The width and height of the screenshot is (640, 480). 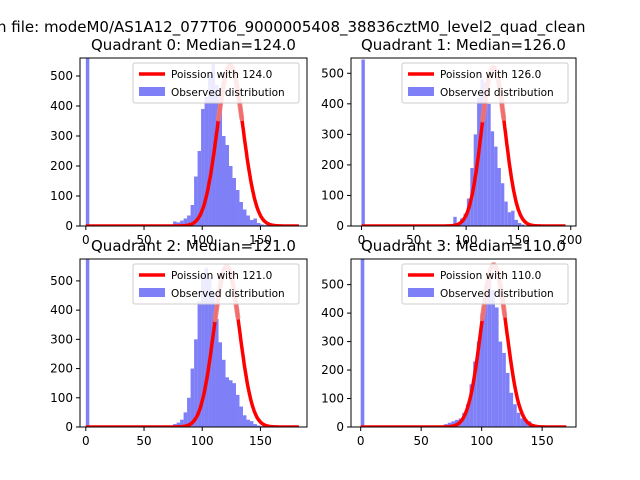 I want to click on legend: Poission with 110.0 Observed distribution, so click(x=485, y=284).